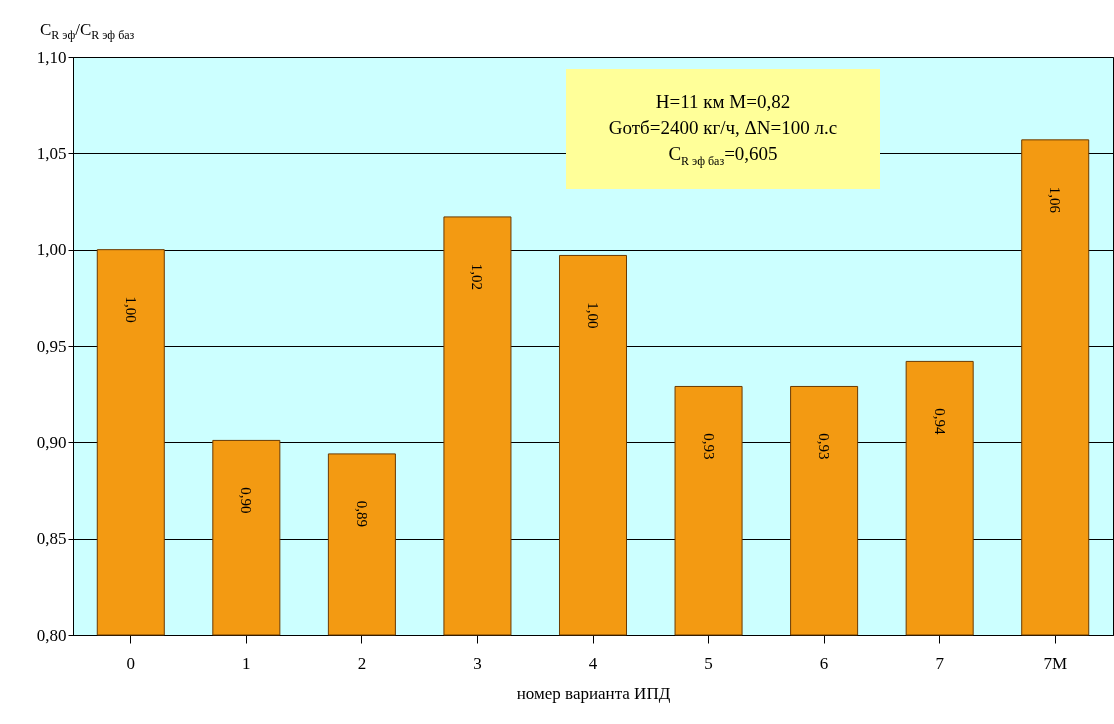 Image resolution: width=1114 pixels, height=724 pixels. I want to click on y-tick-label: 0,80, so click(51, 635).